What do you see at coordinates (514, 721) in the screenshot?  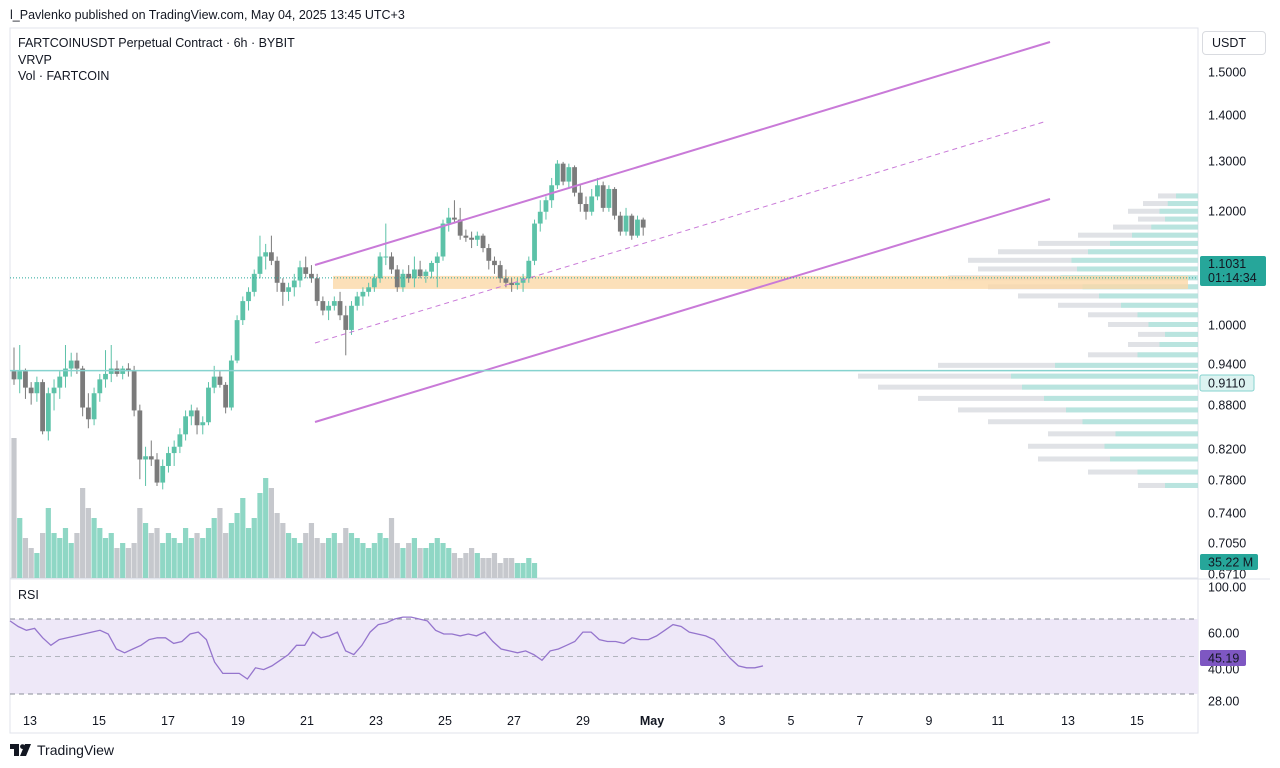 I see `time-tick-label: 27` at bounding box center [514, 721].